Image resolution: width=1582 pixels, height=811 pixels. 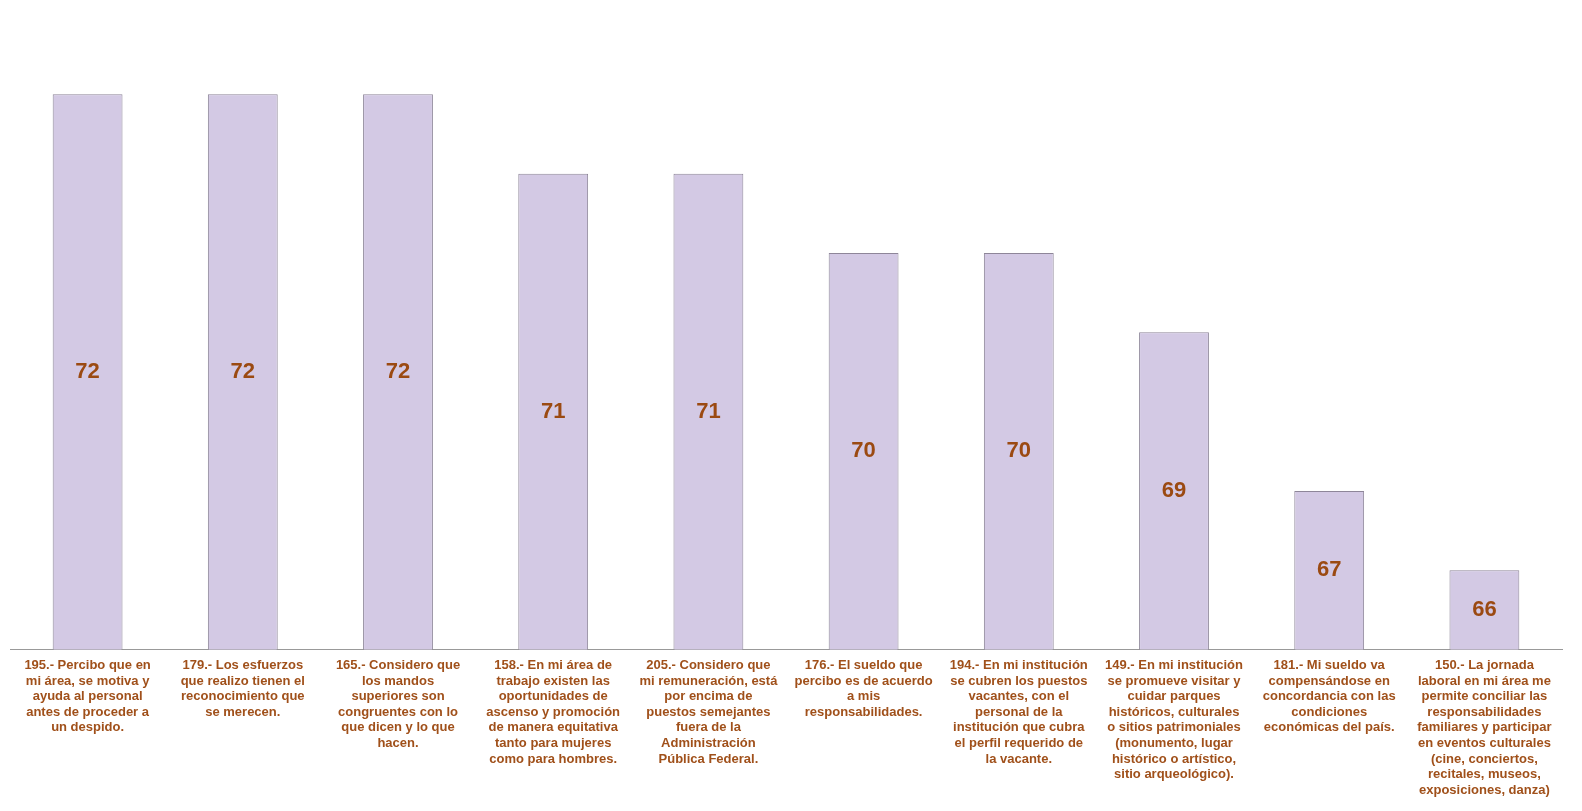 I want to click on x-tick-label: 205.- Considero que mi remuneración, está por encima de puestos semejantes fuera de la Administración Pública Federal., so click(x=709, y=711).